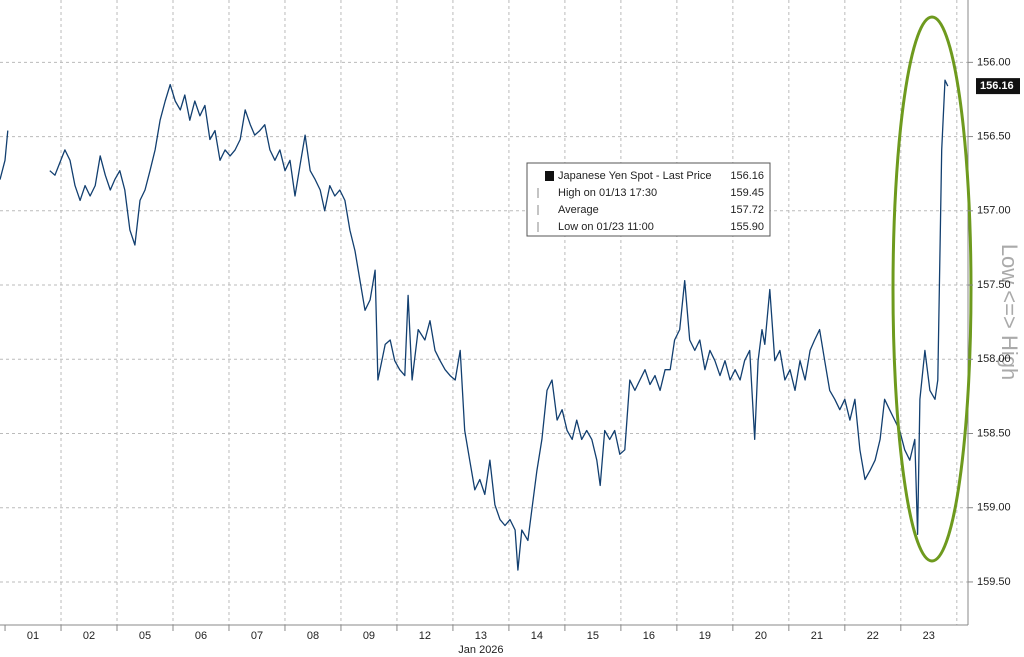 The height and width of the screenshot is (657, 1024). What do you see at coordinates (994, 211) in the screenshot?
I see `y-tick-label: 157.00` at bounding box center [994, 211].